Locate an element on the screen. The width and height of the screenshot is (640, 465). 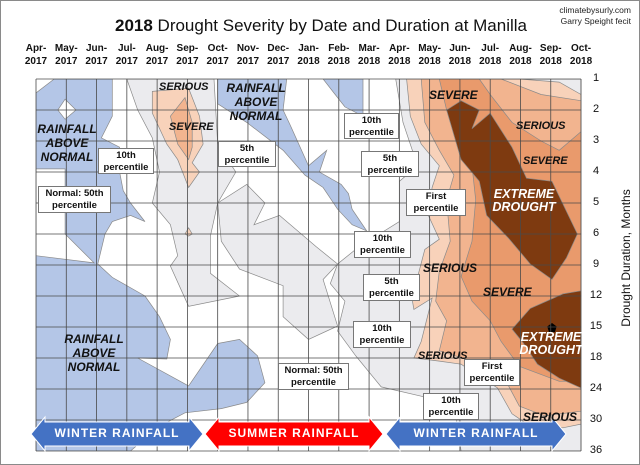
x-tick-label-line: Jul- is located at coordinates (126, 48).